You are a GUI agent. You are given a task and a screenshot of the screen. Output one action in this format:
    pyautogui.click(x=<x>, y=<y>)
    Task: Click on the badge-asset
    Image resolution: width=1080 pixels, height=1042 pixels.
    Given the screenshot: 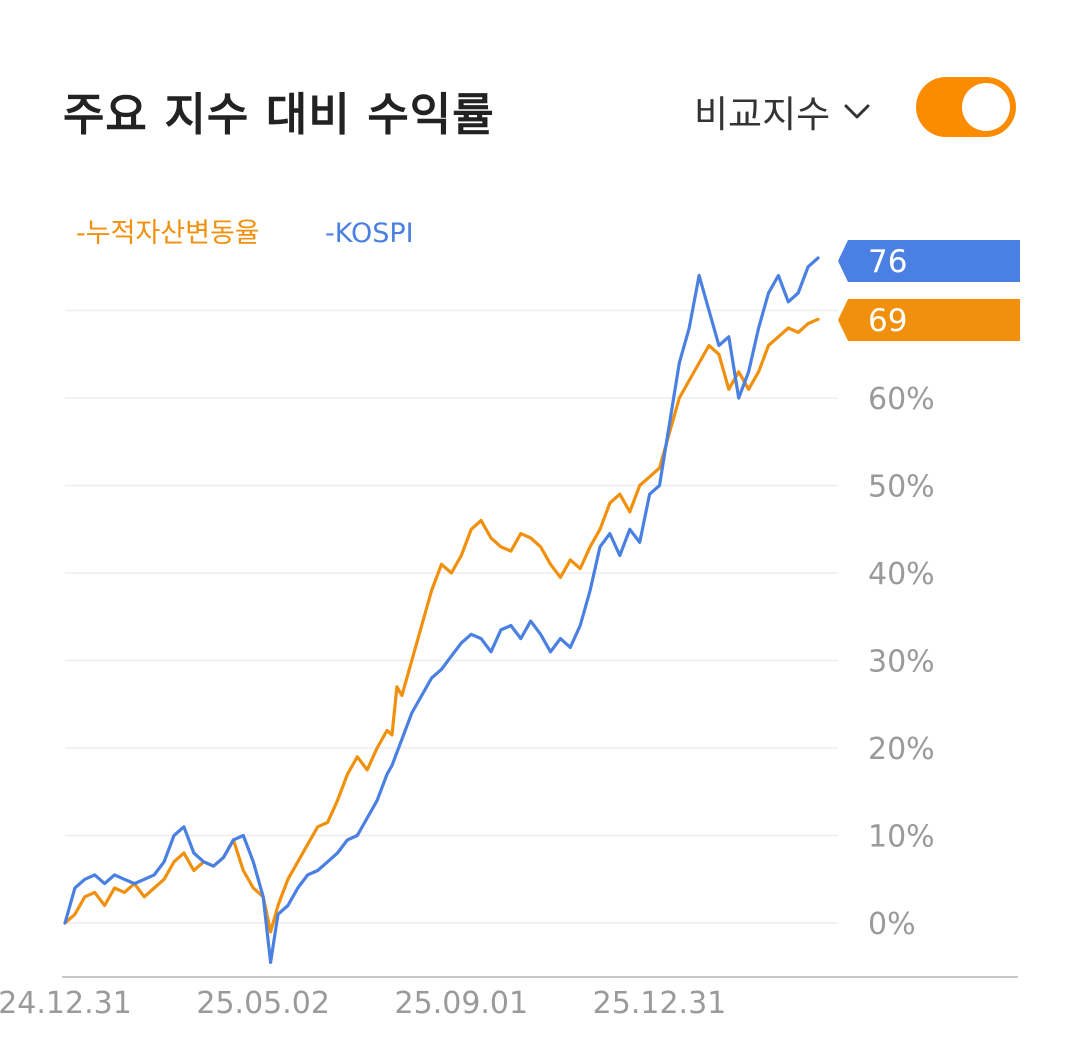 What is the action you would take?
    pyautogui.click(x=929, y=320)
    